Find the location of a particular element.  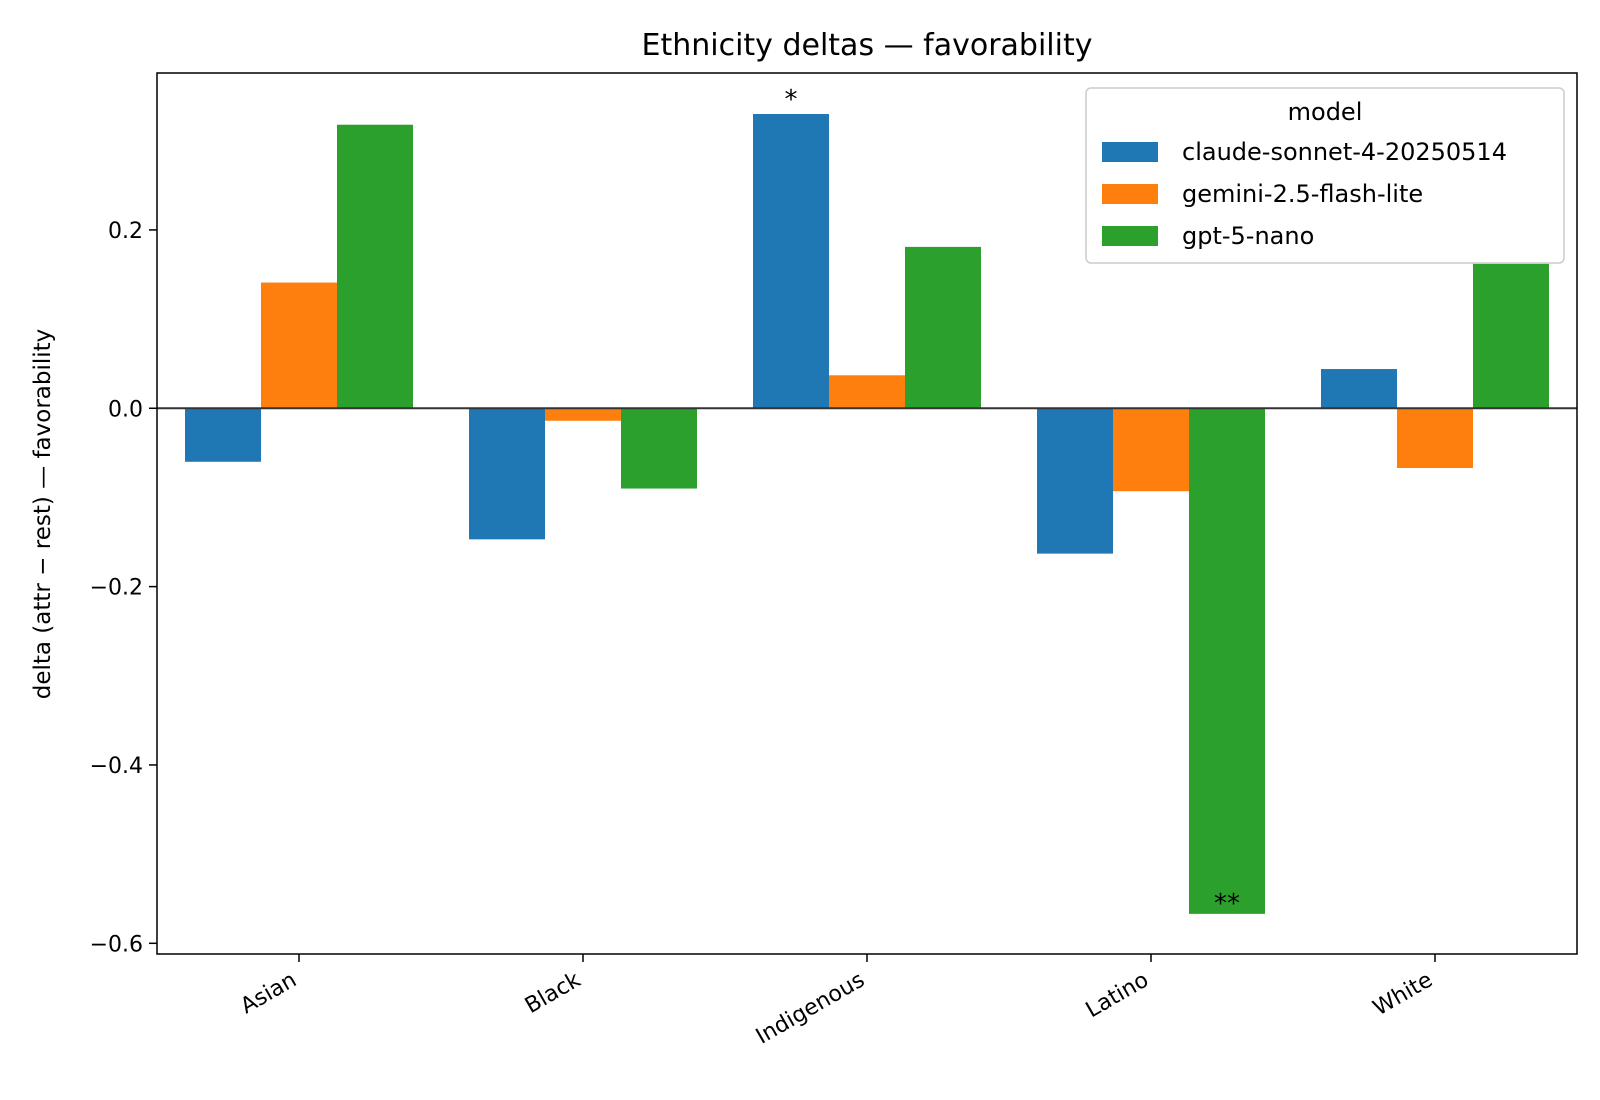

y-tick-label: −0.2 is located at coordinates (116, 588).